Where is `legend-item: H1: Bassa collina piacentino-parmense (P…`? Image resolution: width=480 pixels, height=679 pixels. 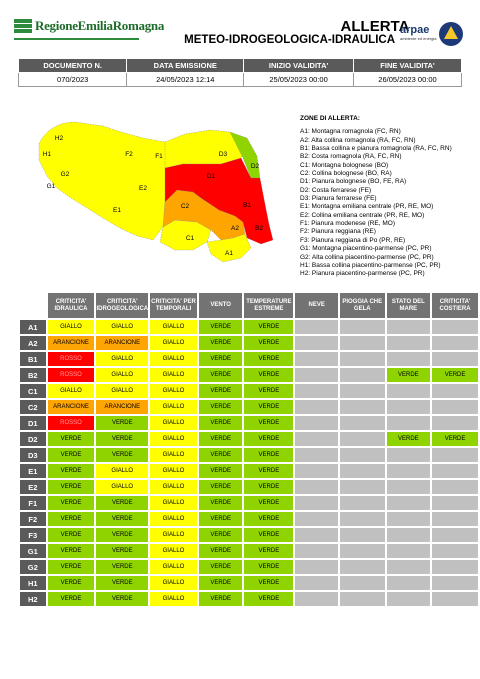
legend-item: H1: Bassa collina piacentino-parmense (P… is located at coordinates (370, 265).